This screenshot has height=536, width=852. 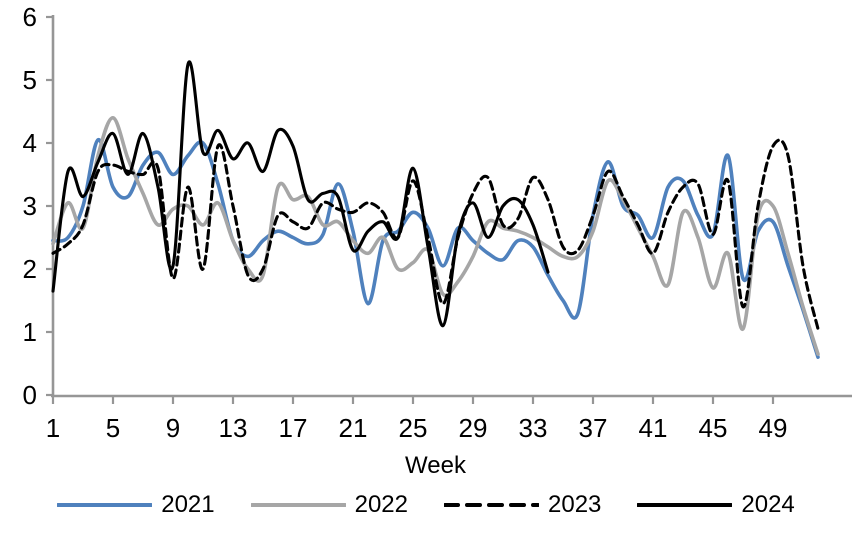 I want to click on legend-swatch-2021, so click(x=105, y=505).